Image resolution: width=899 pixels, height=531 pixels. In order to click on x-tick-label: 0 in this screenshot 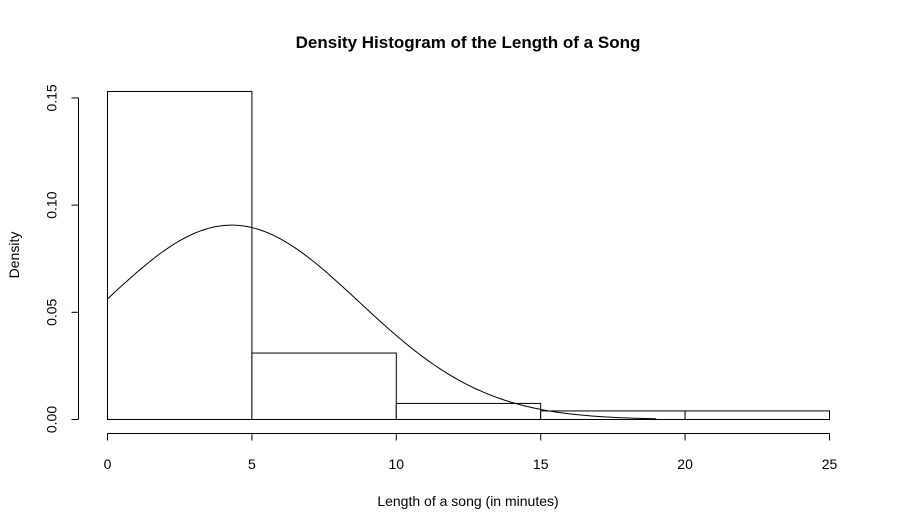, I will do `click(108, 464)`.